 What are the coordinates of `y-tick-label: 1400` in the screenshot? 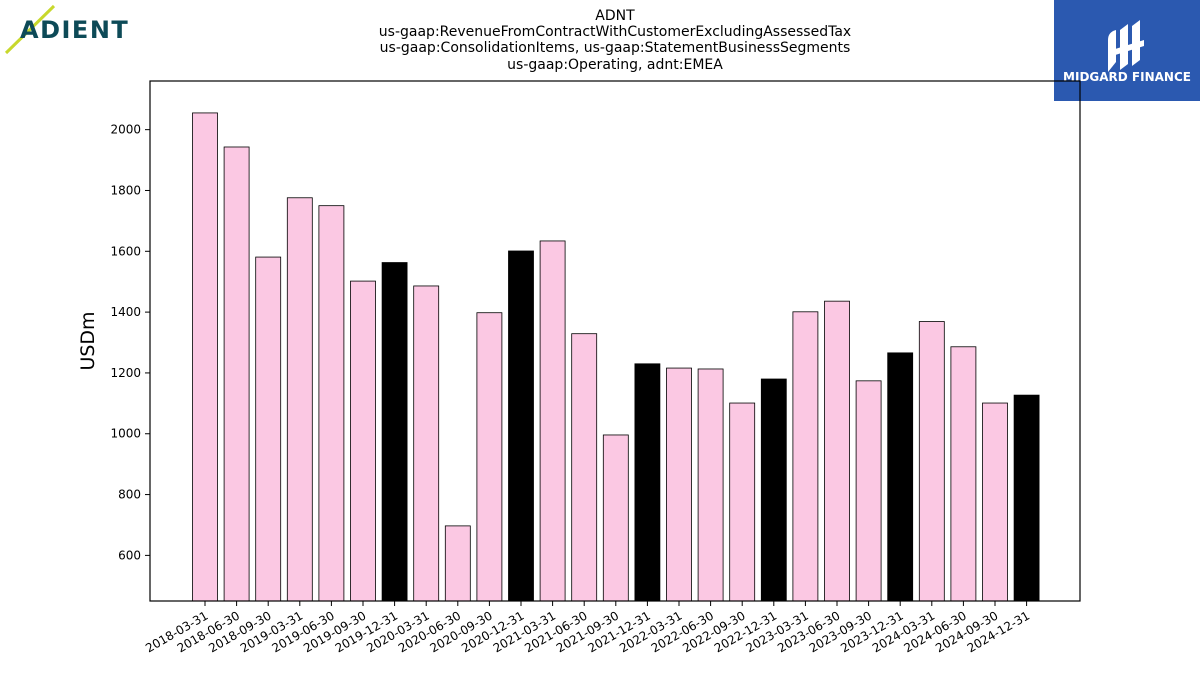 It's located at (125, 312).